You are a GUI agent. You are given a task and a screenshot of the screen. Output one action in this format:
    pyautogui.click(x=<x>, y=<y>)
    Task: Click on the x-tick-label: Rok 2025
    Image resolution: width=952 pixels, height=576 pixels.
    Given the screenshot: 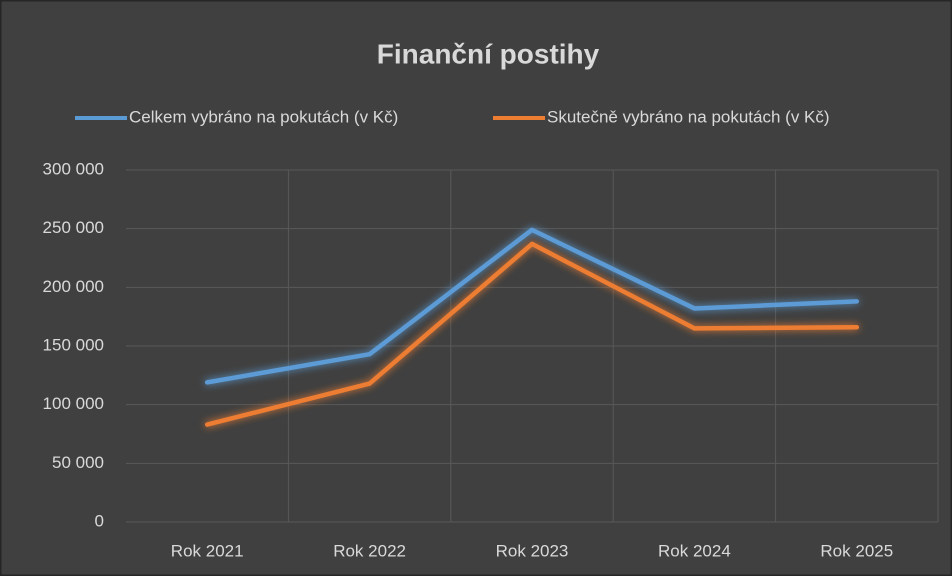 What is the action you would take?
    pyautogui.click(x=856, y=550)
    